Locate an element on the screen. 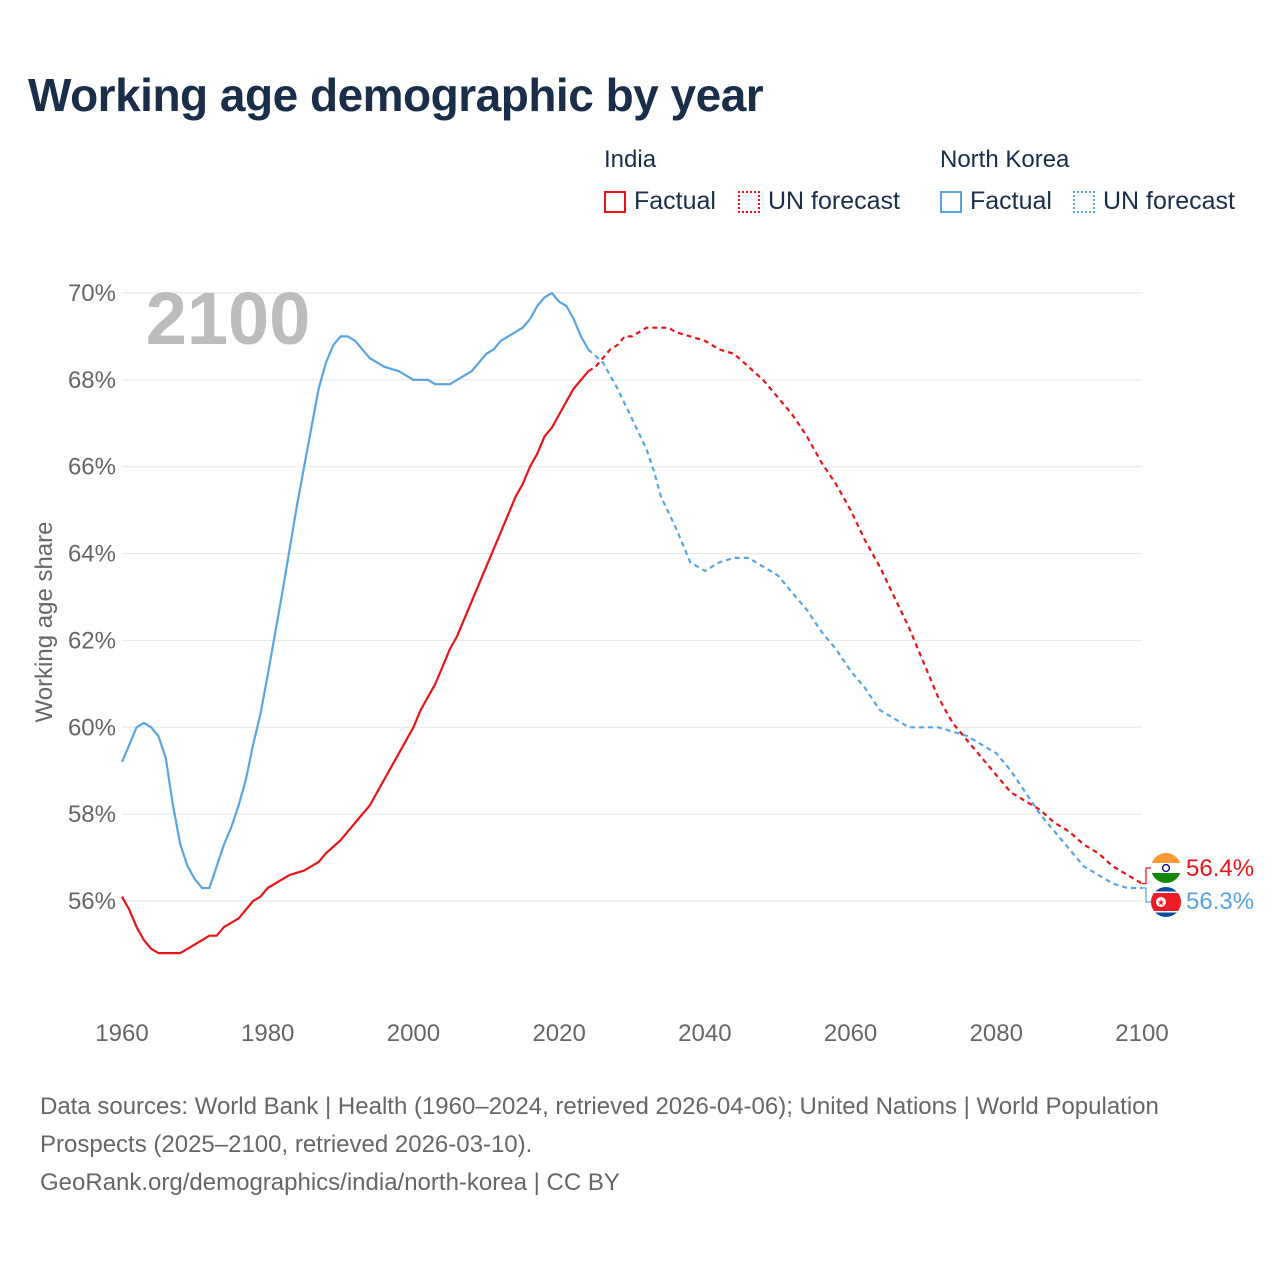 Image resolution: width=1280 pixels, height=1280 pixels. x-tick-label: 2020 is located at coordinates (558, 1033).